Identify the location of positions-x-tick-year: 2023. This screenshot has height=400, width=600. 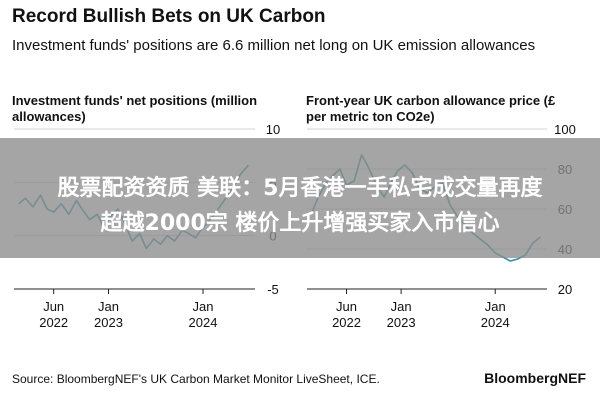
(108, 322).